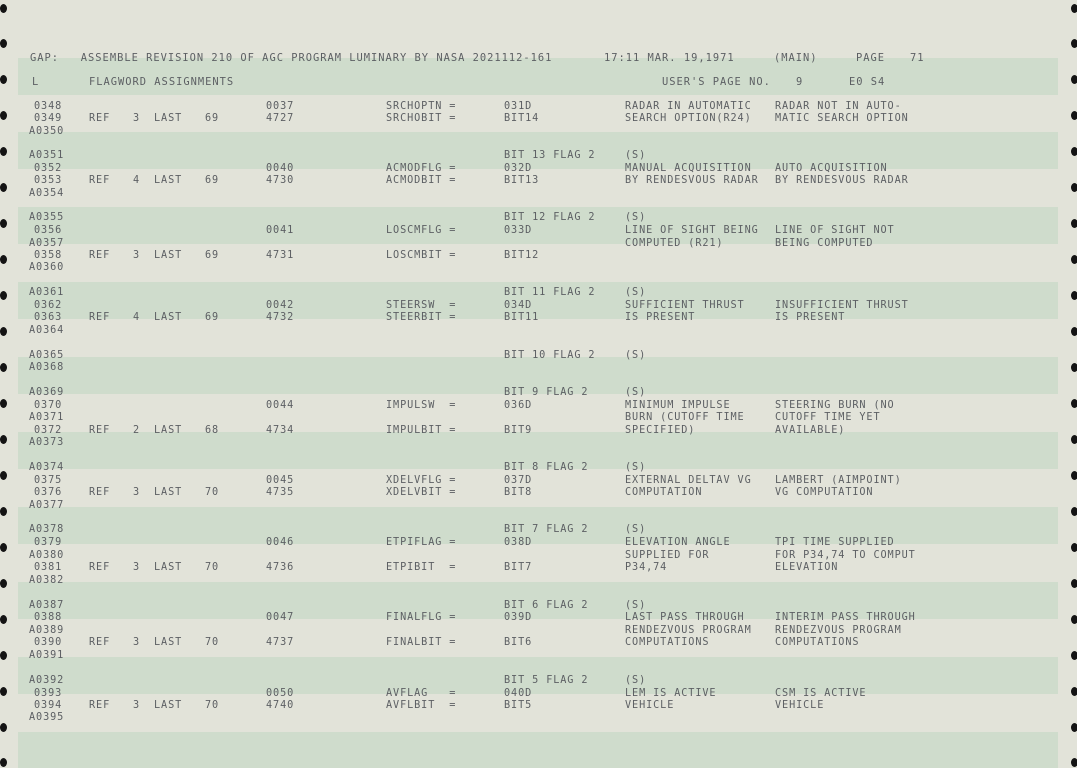 The width and height of the screenshot is (1077, 768). Describe the element at coordinates (522, 180) in the screenshot. I see `value: BIT13` at that location.